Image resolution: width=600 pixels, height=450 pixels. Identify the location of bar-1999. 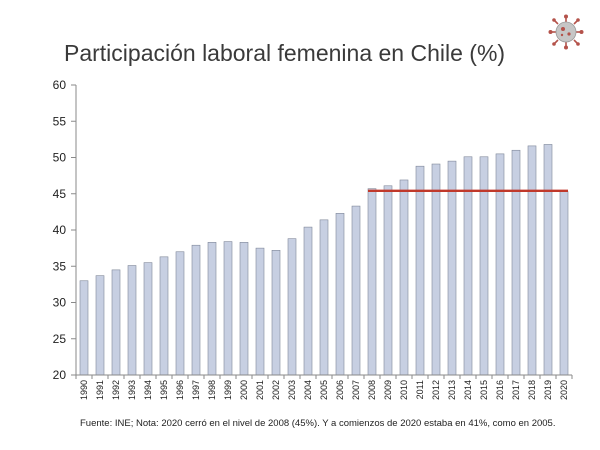
(228, 308).